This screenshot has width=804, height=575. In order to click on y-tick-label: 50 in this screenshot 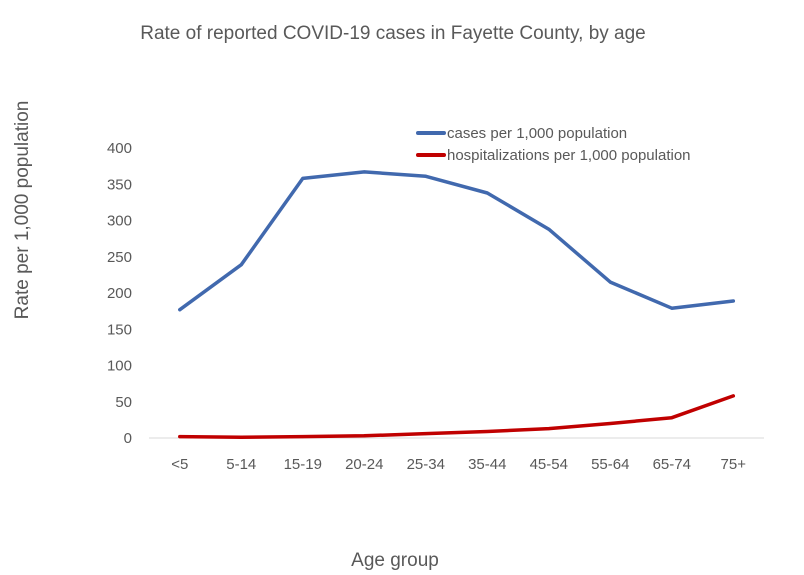, I will do `click(123, 402)`.